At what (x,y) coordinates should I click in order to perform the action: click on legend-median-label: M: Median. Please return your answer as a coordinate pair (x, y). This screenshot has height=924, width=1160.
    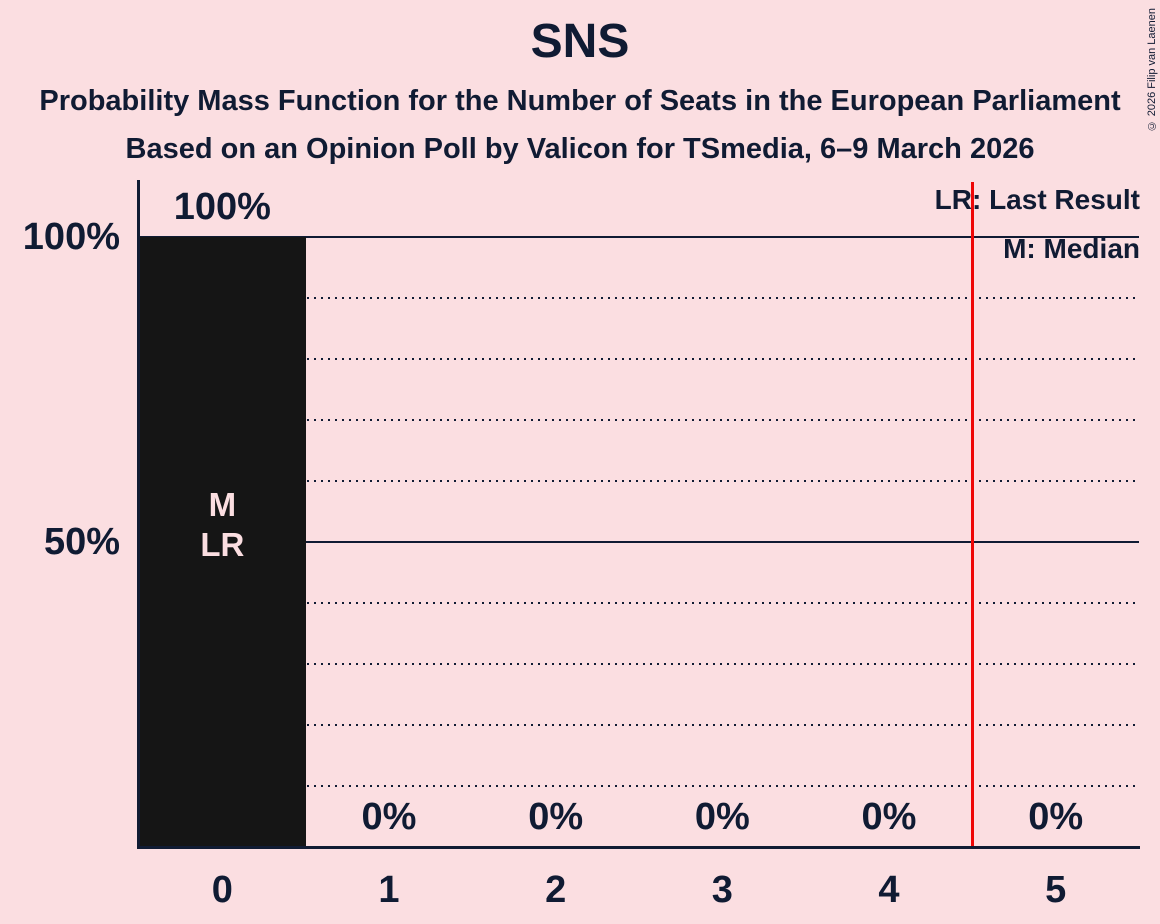
    Looking at the image, I should click on (1071, 248).